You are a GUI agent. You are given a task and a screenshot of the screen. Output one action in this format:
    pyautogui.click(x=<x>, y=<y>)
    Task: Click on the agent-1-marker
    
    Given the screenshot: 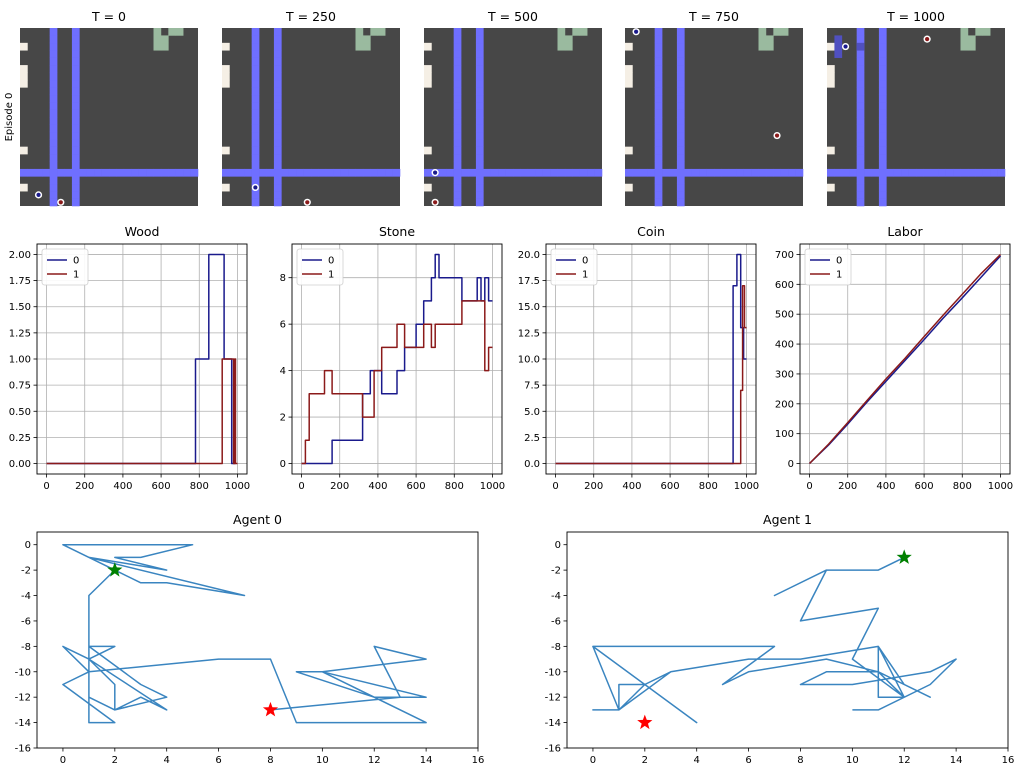 What is the action you would take?
    pyautogui.click(x=60, y=202)
    